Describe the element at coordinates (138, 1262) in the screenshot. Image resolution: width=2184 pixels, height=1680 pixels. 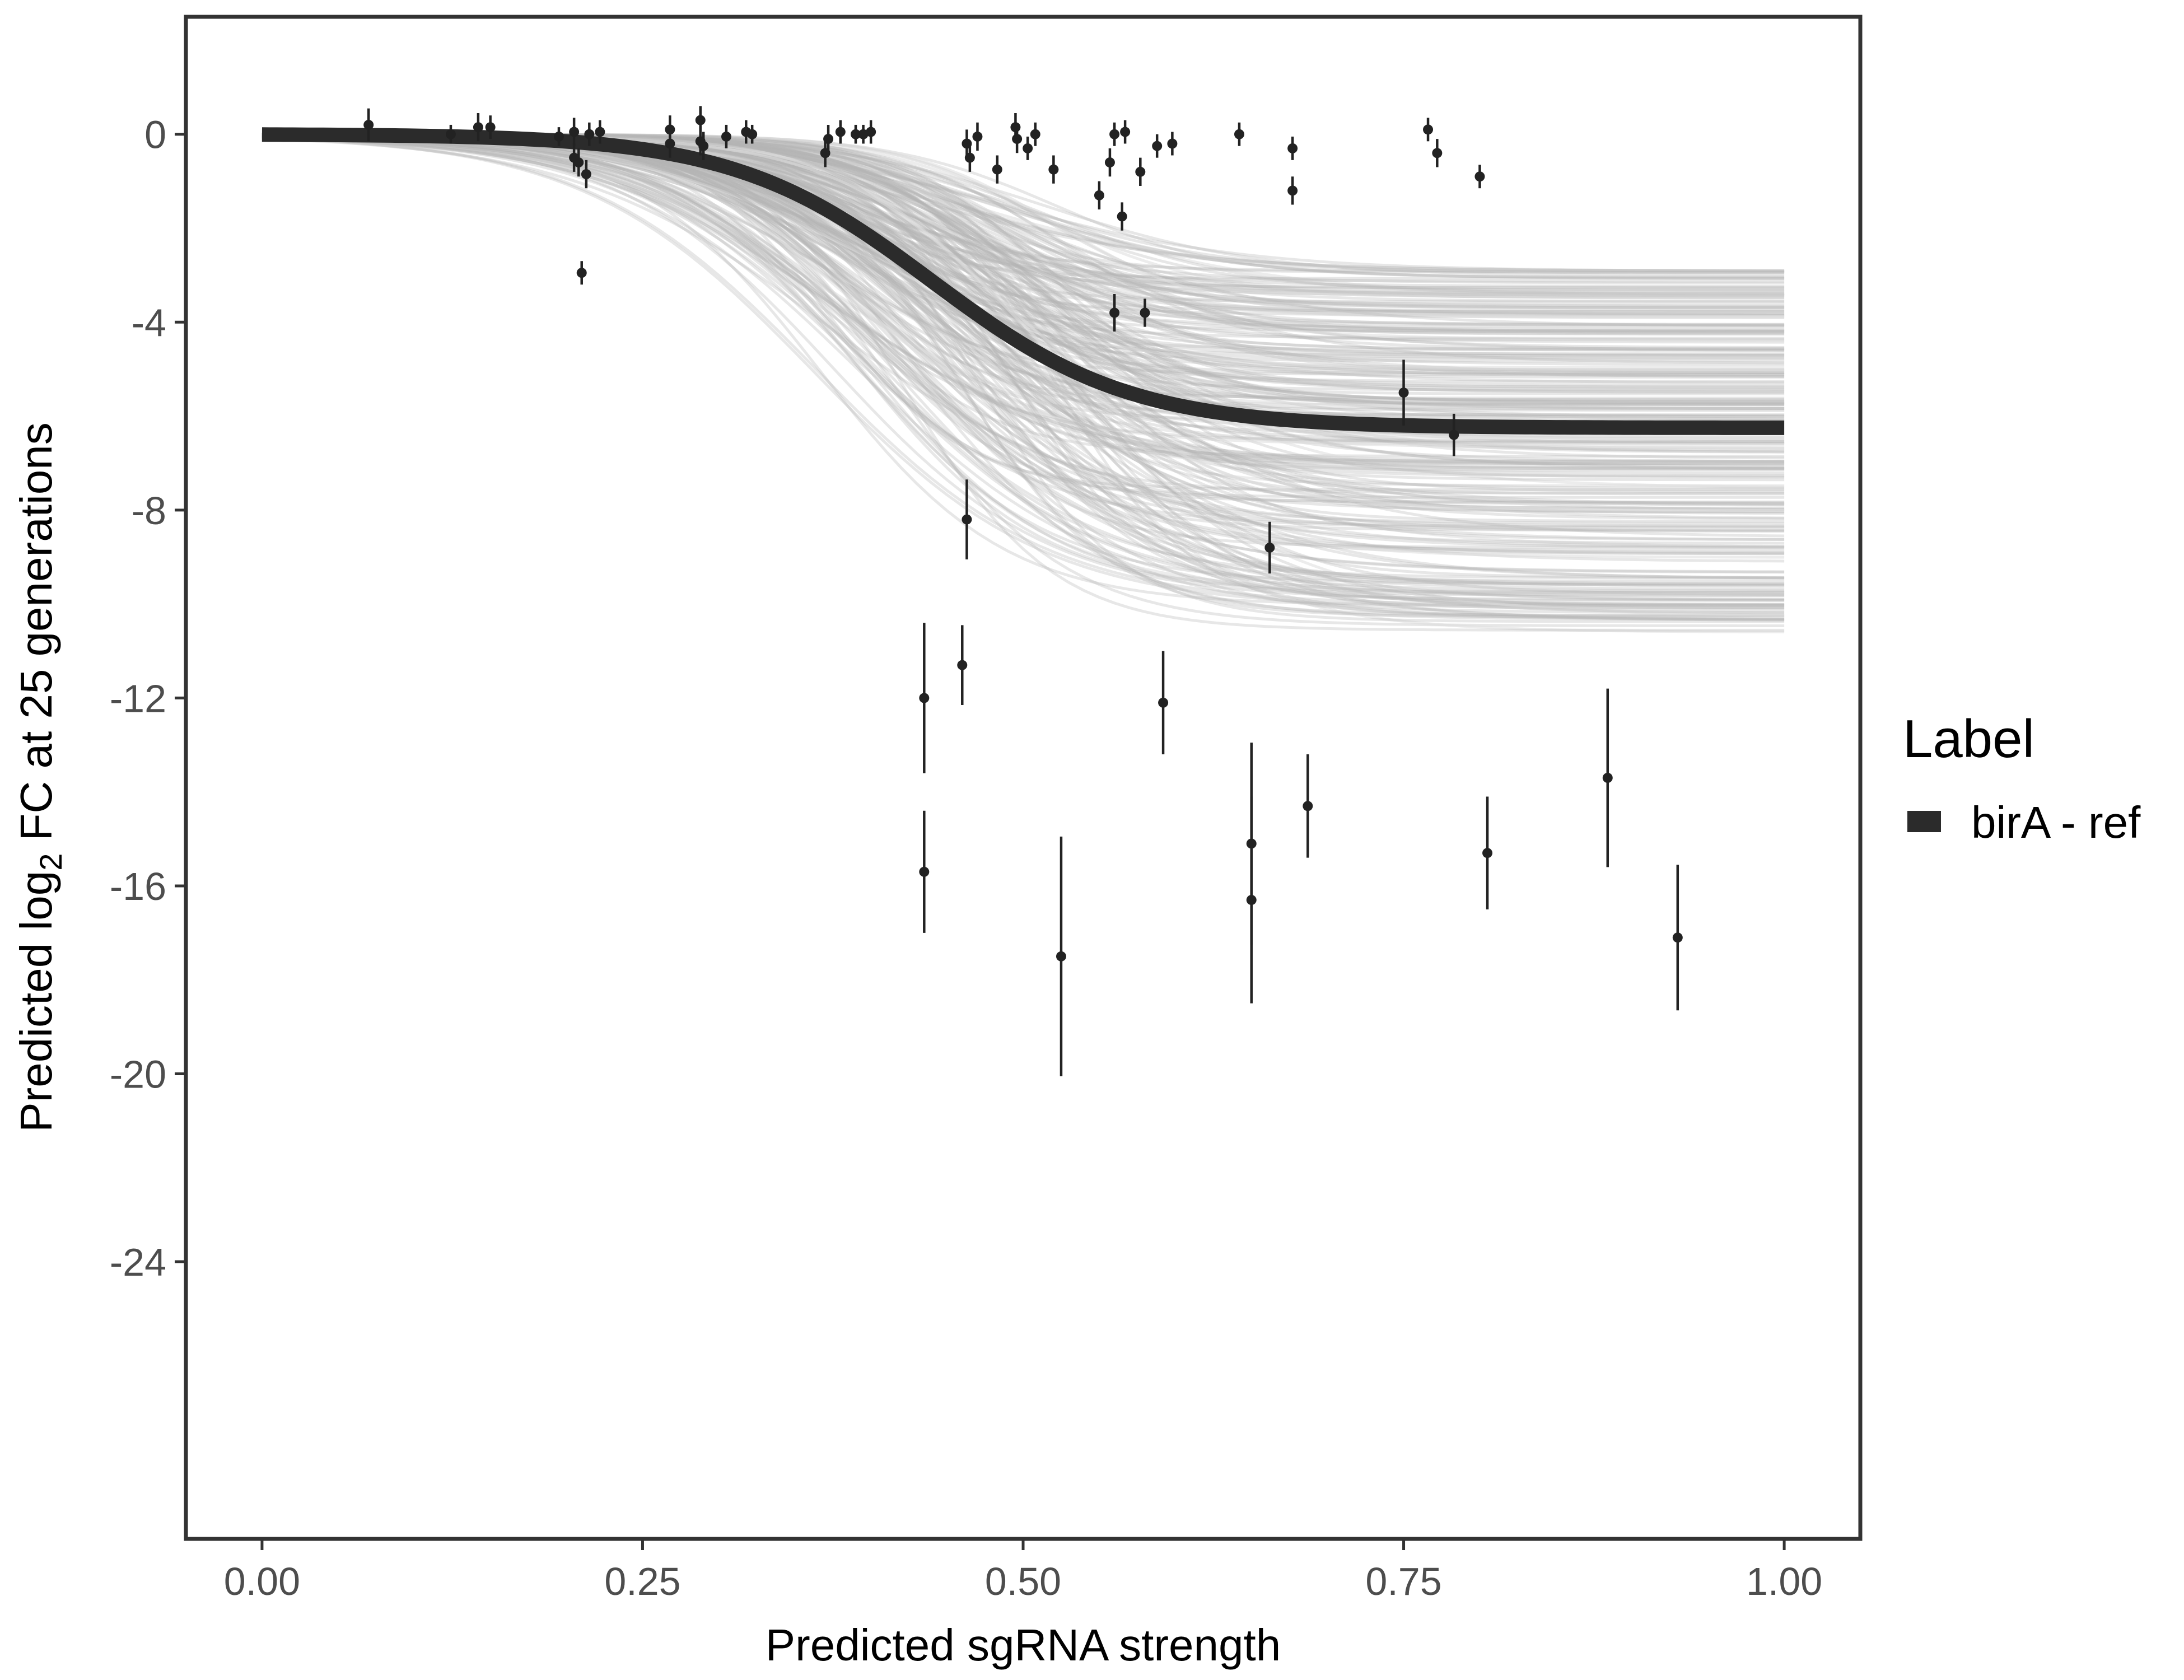
I see `y-tick-label: -24` at that location.